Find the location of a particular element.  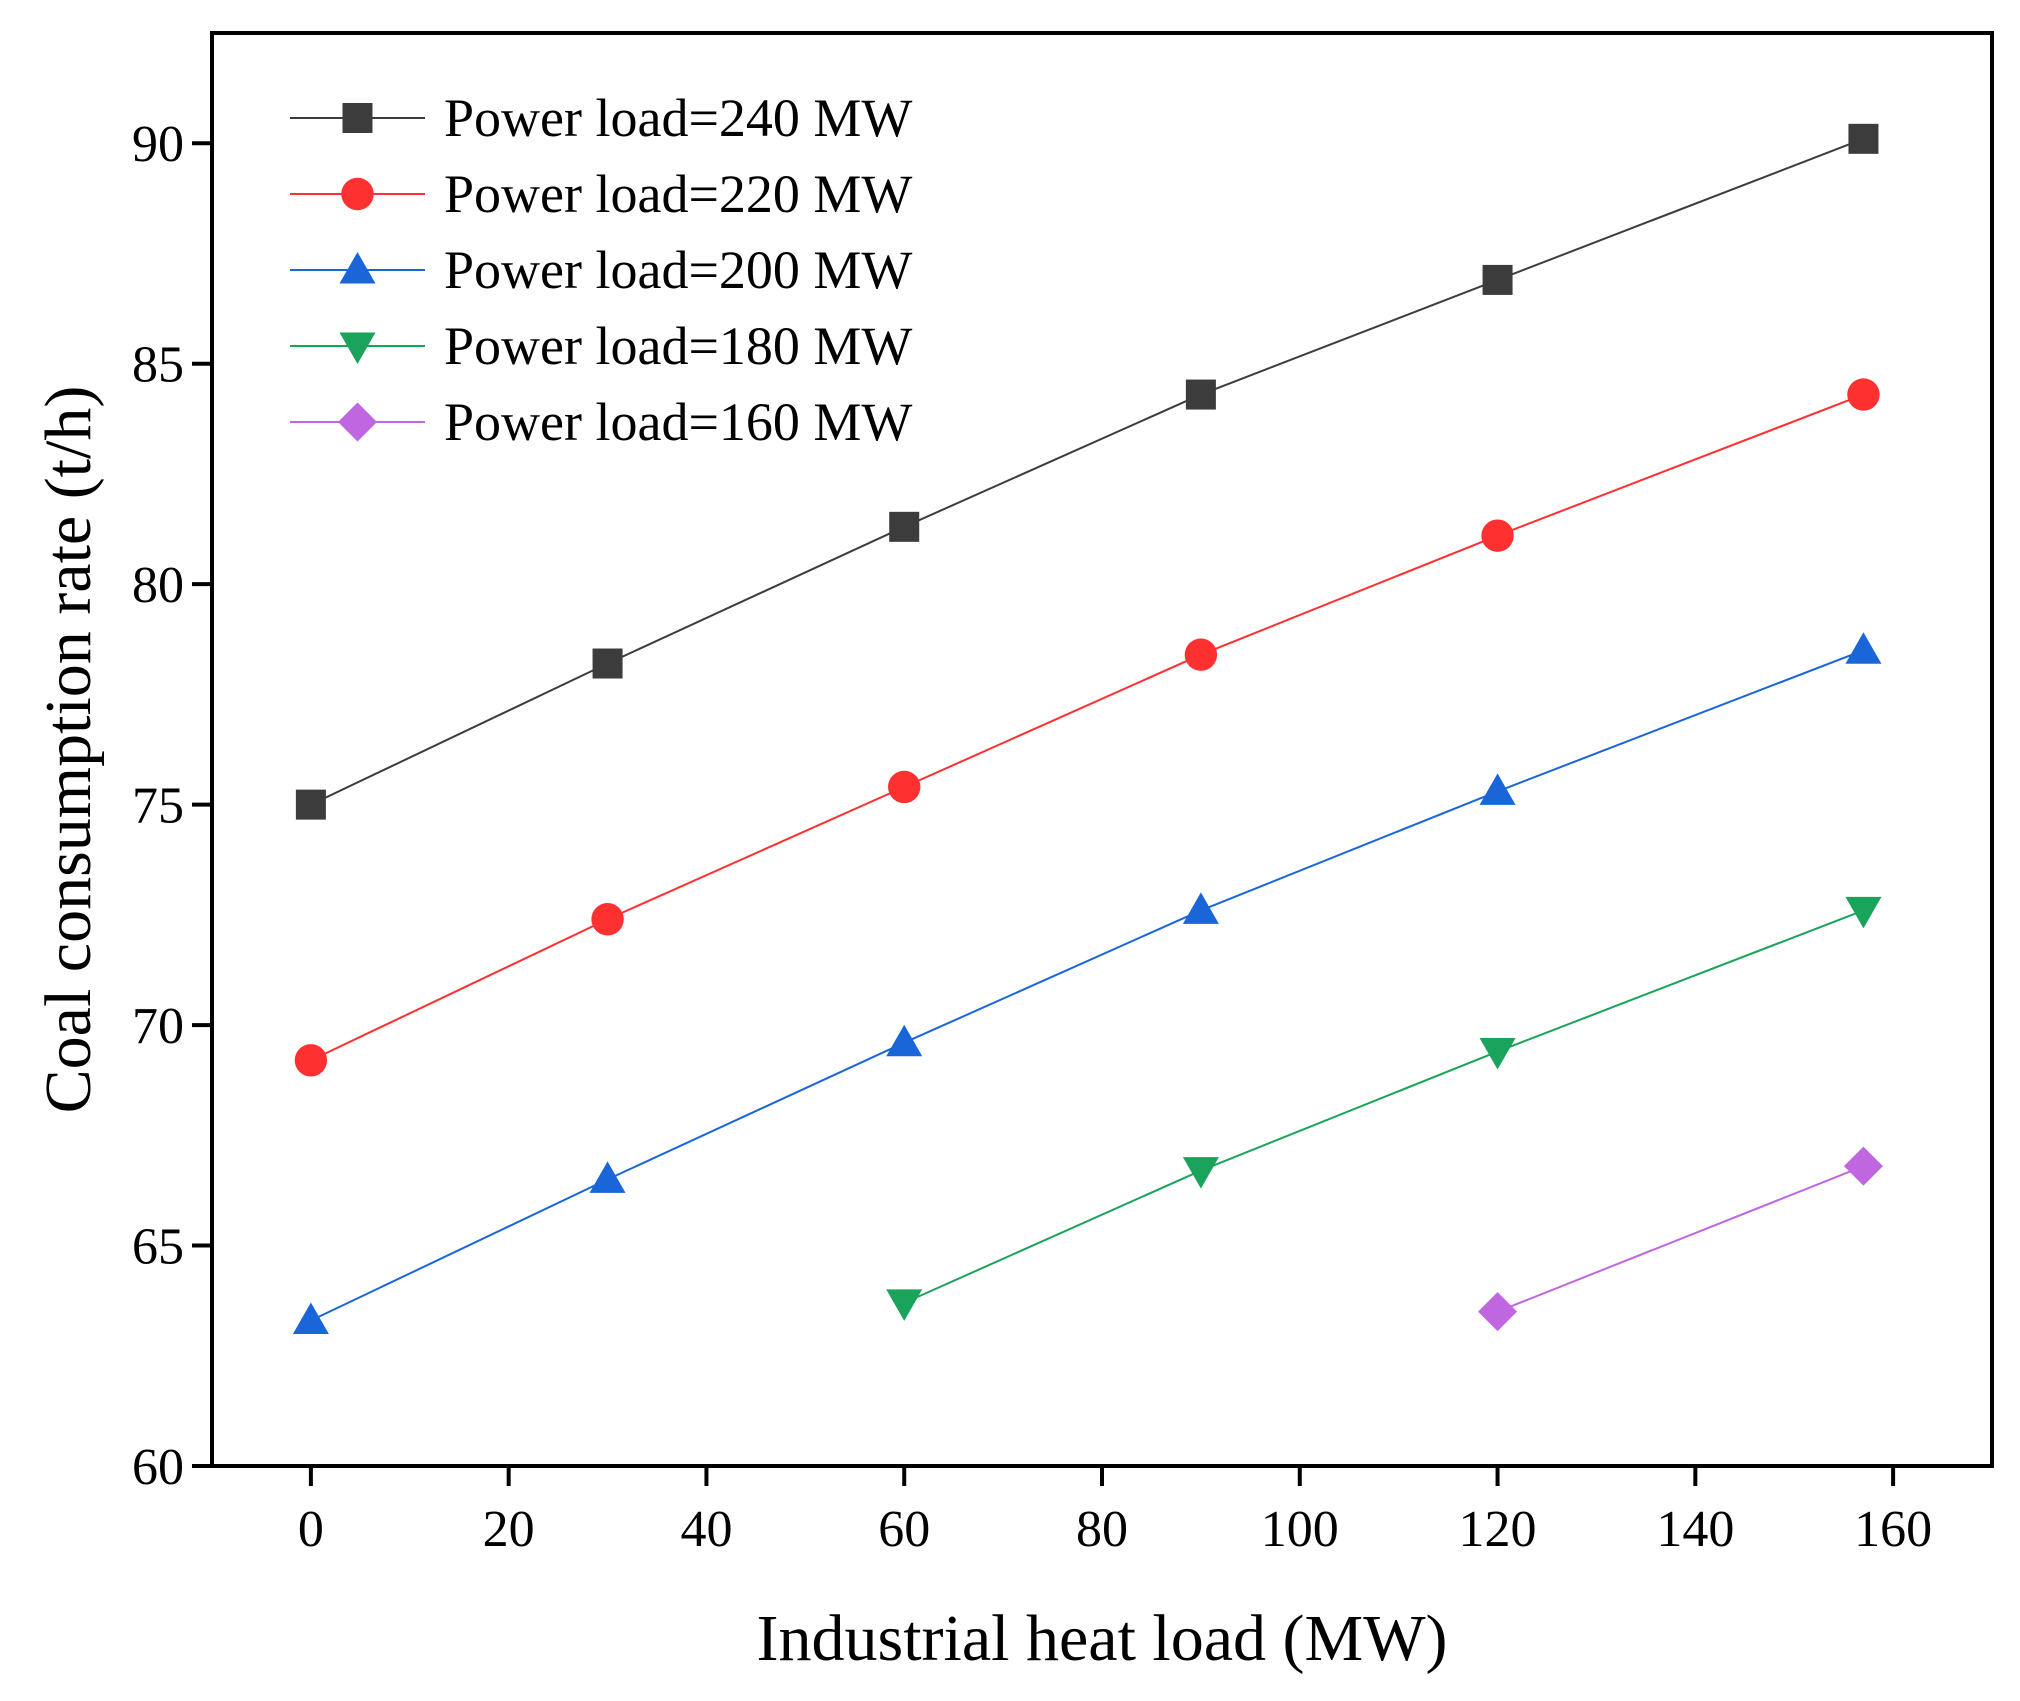

legend-item: Power load=160 MW is located at coordinates (601, 422).